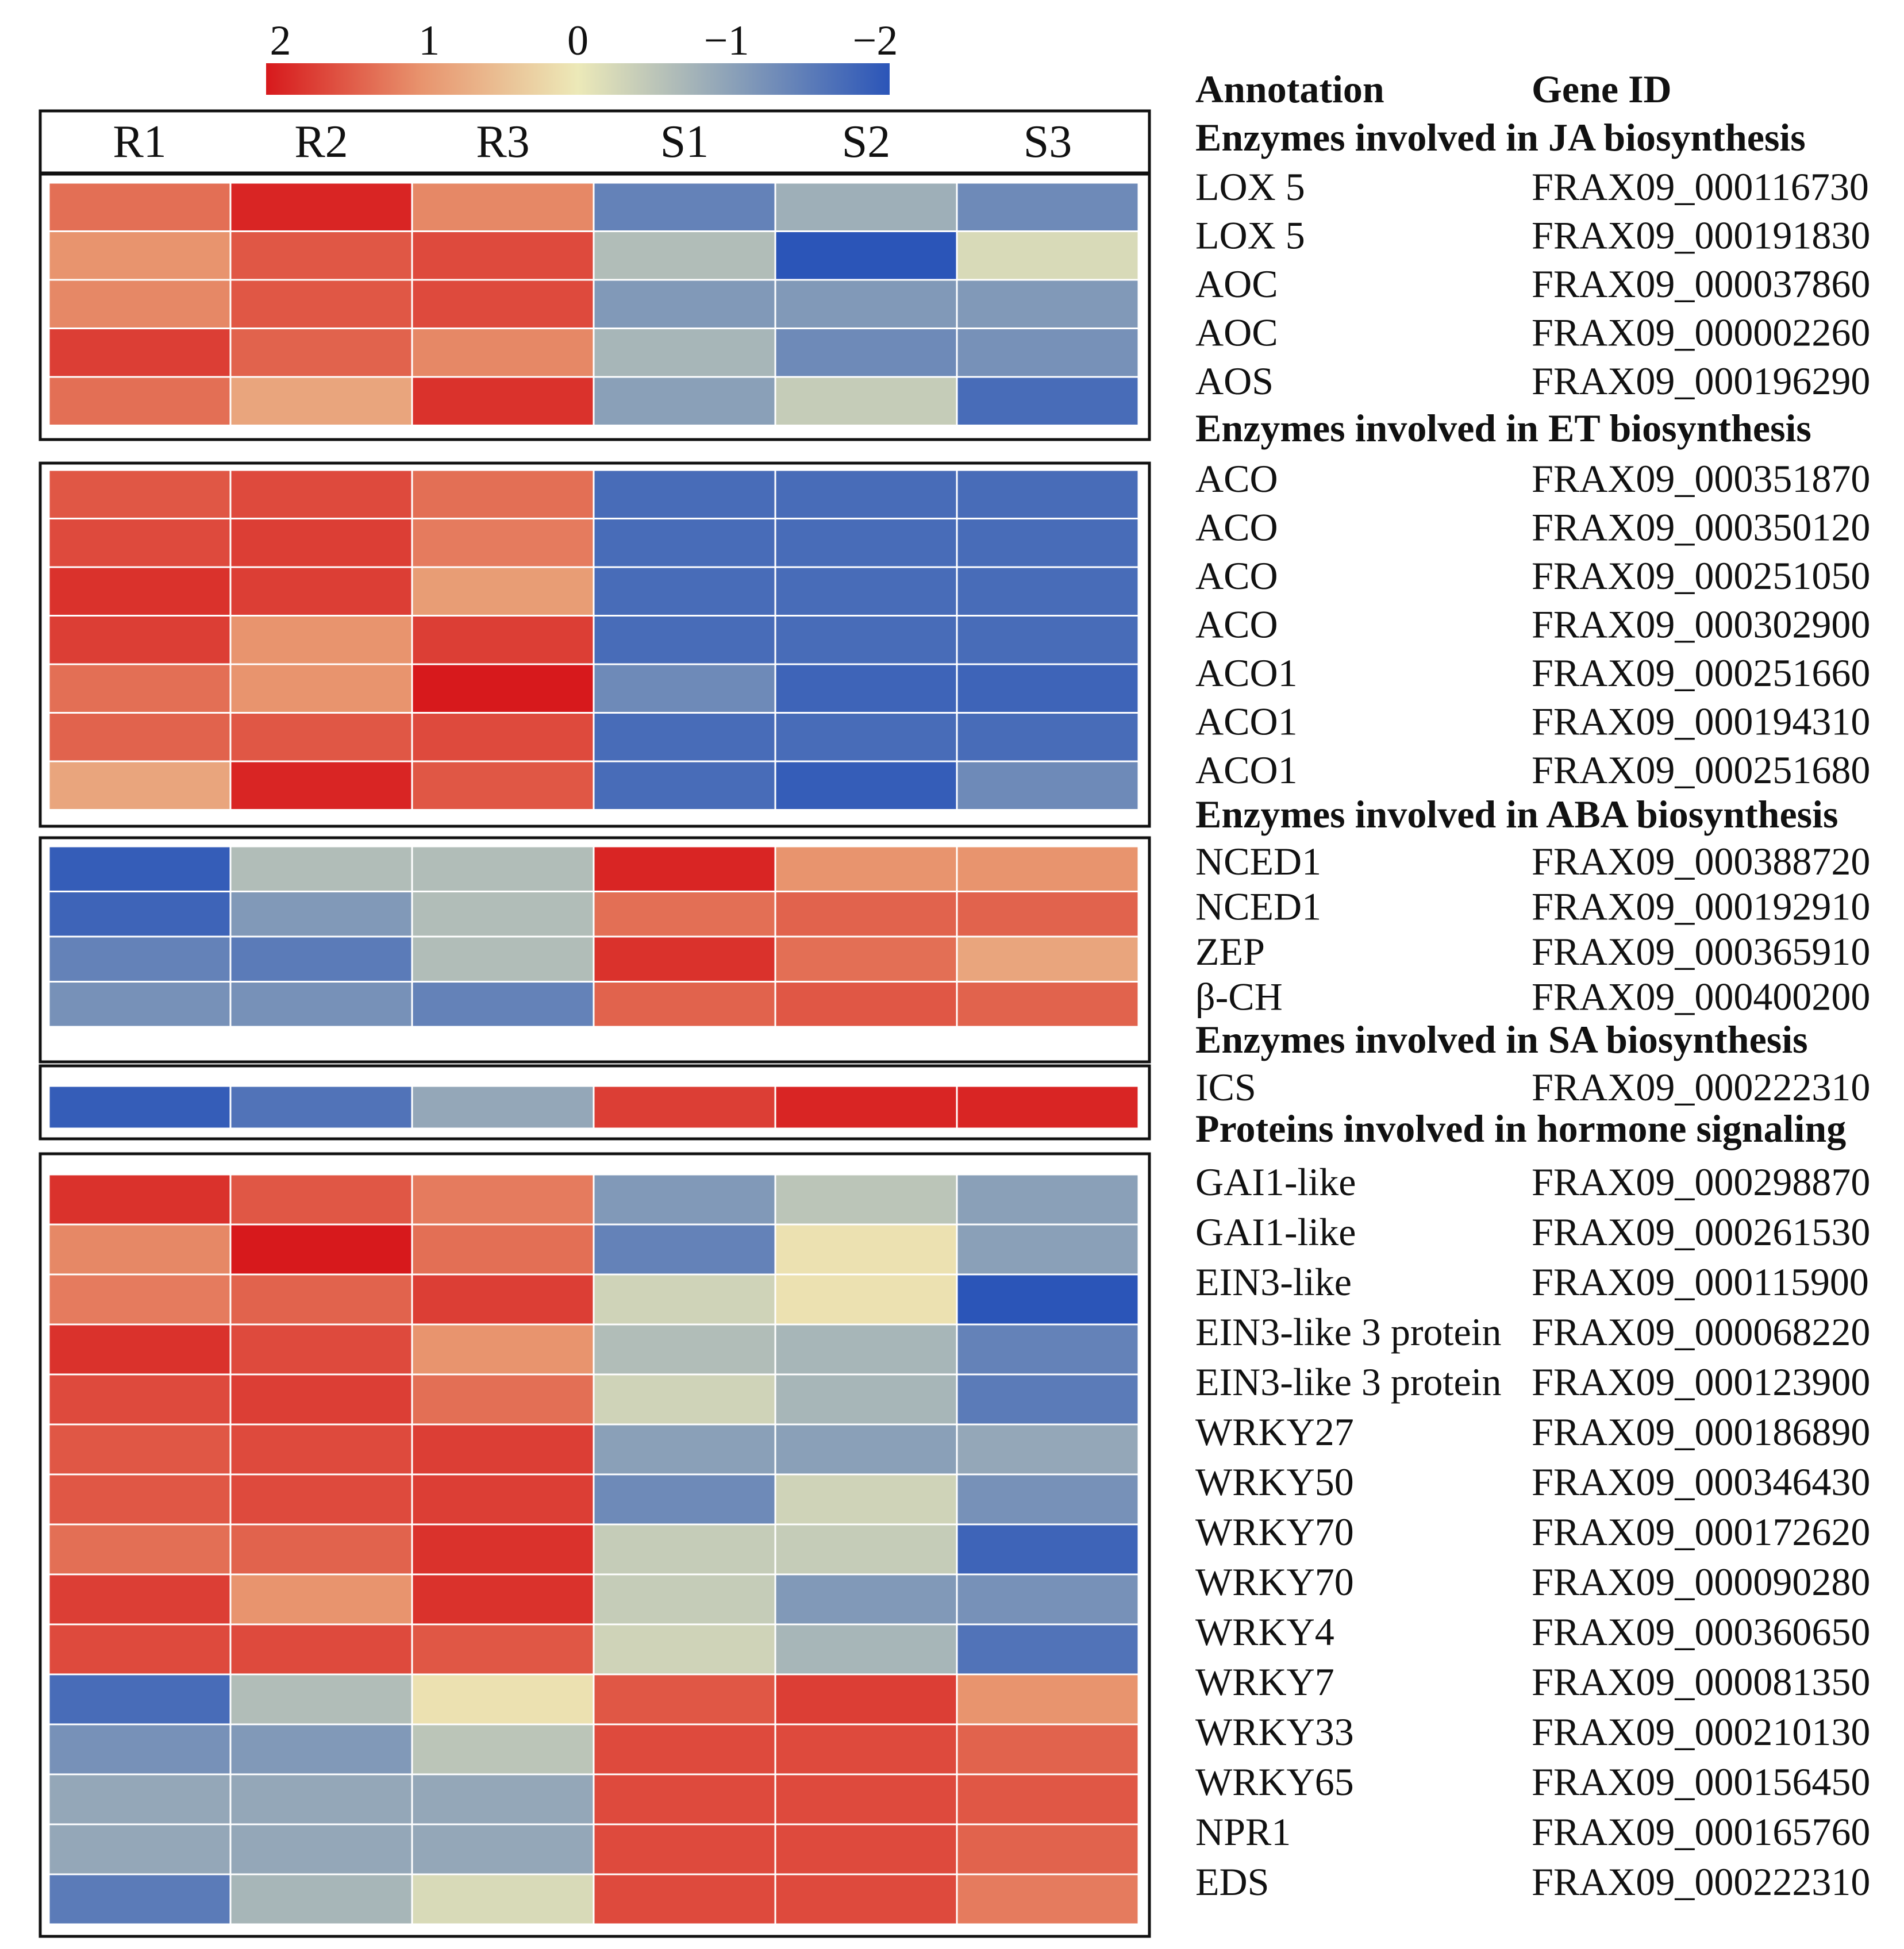 This screenshot has height=1949, width=1904. Describe the element at coordinates (1701, 284) in the screenshot. I see `row-gene-id: FRAX09_000037860` at that location.